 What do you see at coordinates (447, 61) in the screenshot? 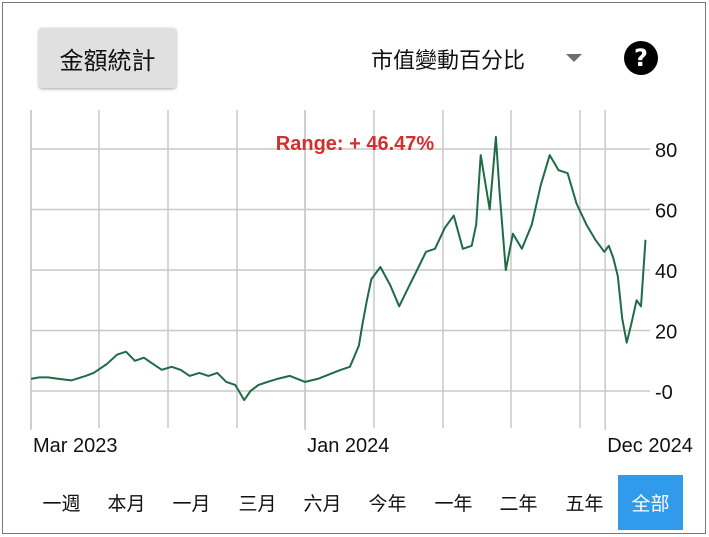
I see `metric-select-value: 市值變動百分比` at bounding box center [447, 61].